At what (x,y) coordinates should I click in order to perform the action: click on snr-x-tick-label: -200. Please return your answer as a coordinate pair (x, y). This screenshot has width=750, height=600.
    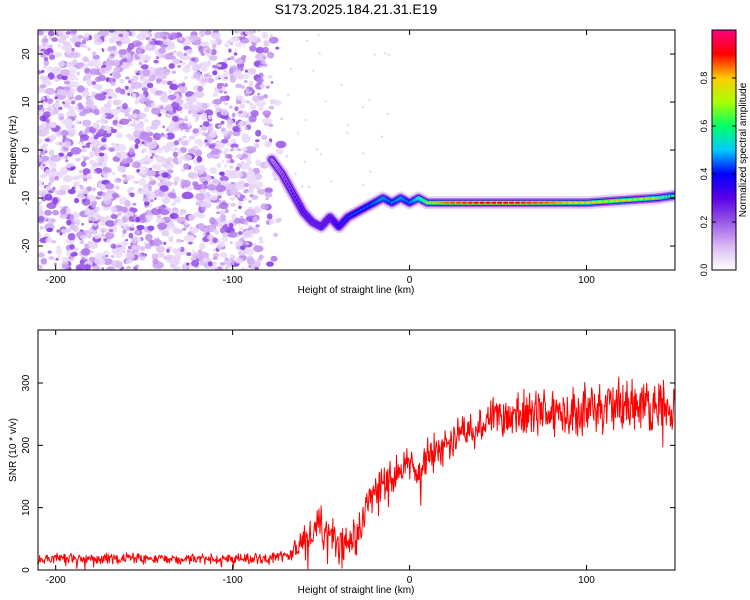
    Looking at the image, I should click on (56, 580).